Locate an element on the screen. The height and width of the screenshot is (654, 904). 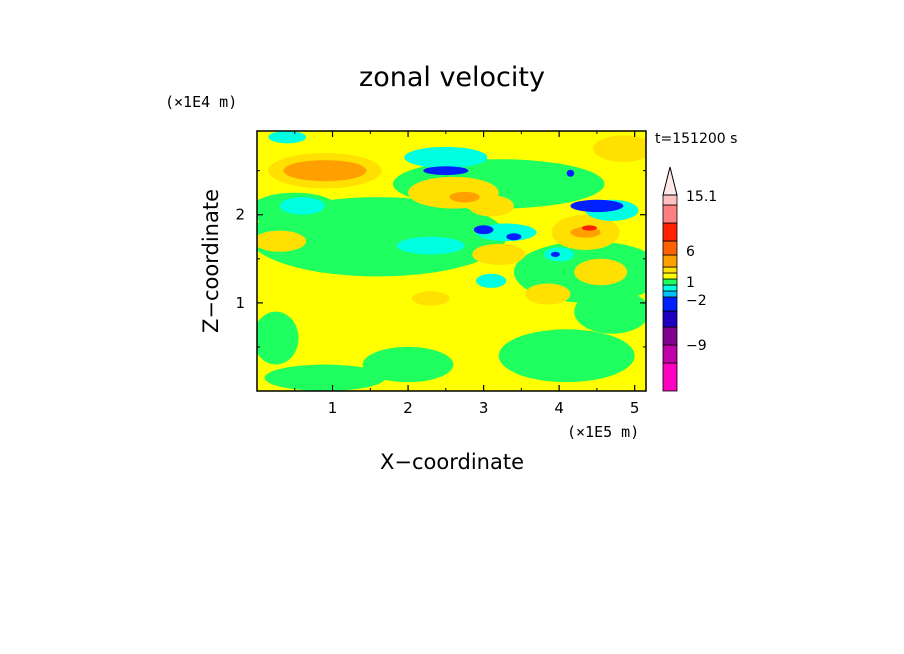
colorbar-tick-label: 1 is located at coordinates (690, 283).